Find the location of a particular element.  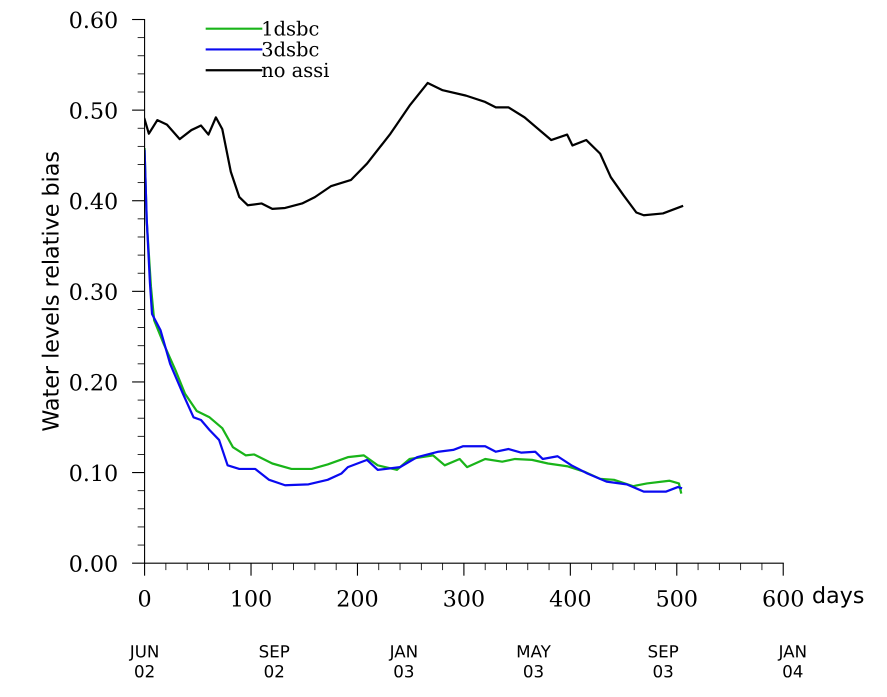

y-tick-label: 0.10 is located at coordinates (93, 473).